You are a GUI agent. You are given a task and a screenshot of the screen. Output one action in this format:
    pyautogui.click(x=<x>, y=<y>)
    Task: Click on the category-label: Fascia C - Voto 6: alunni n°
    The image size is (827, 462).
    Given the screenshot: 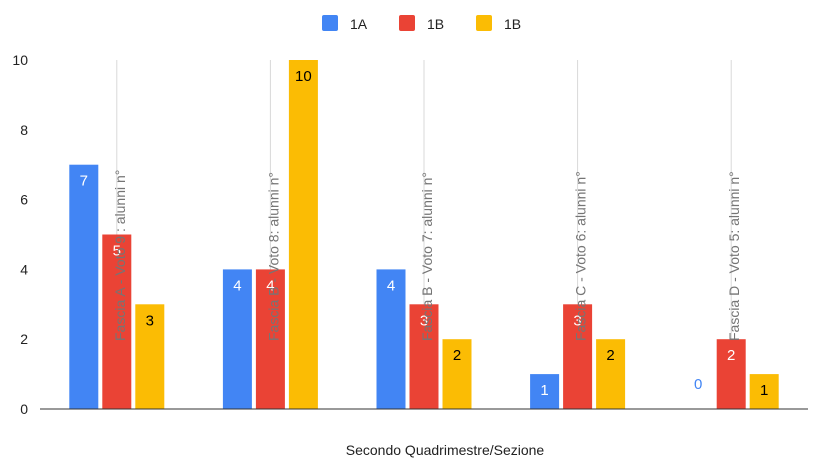 What is the action you would take?
    pyautogui.click(x=581, y=256)
    